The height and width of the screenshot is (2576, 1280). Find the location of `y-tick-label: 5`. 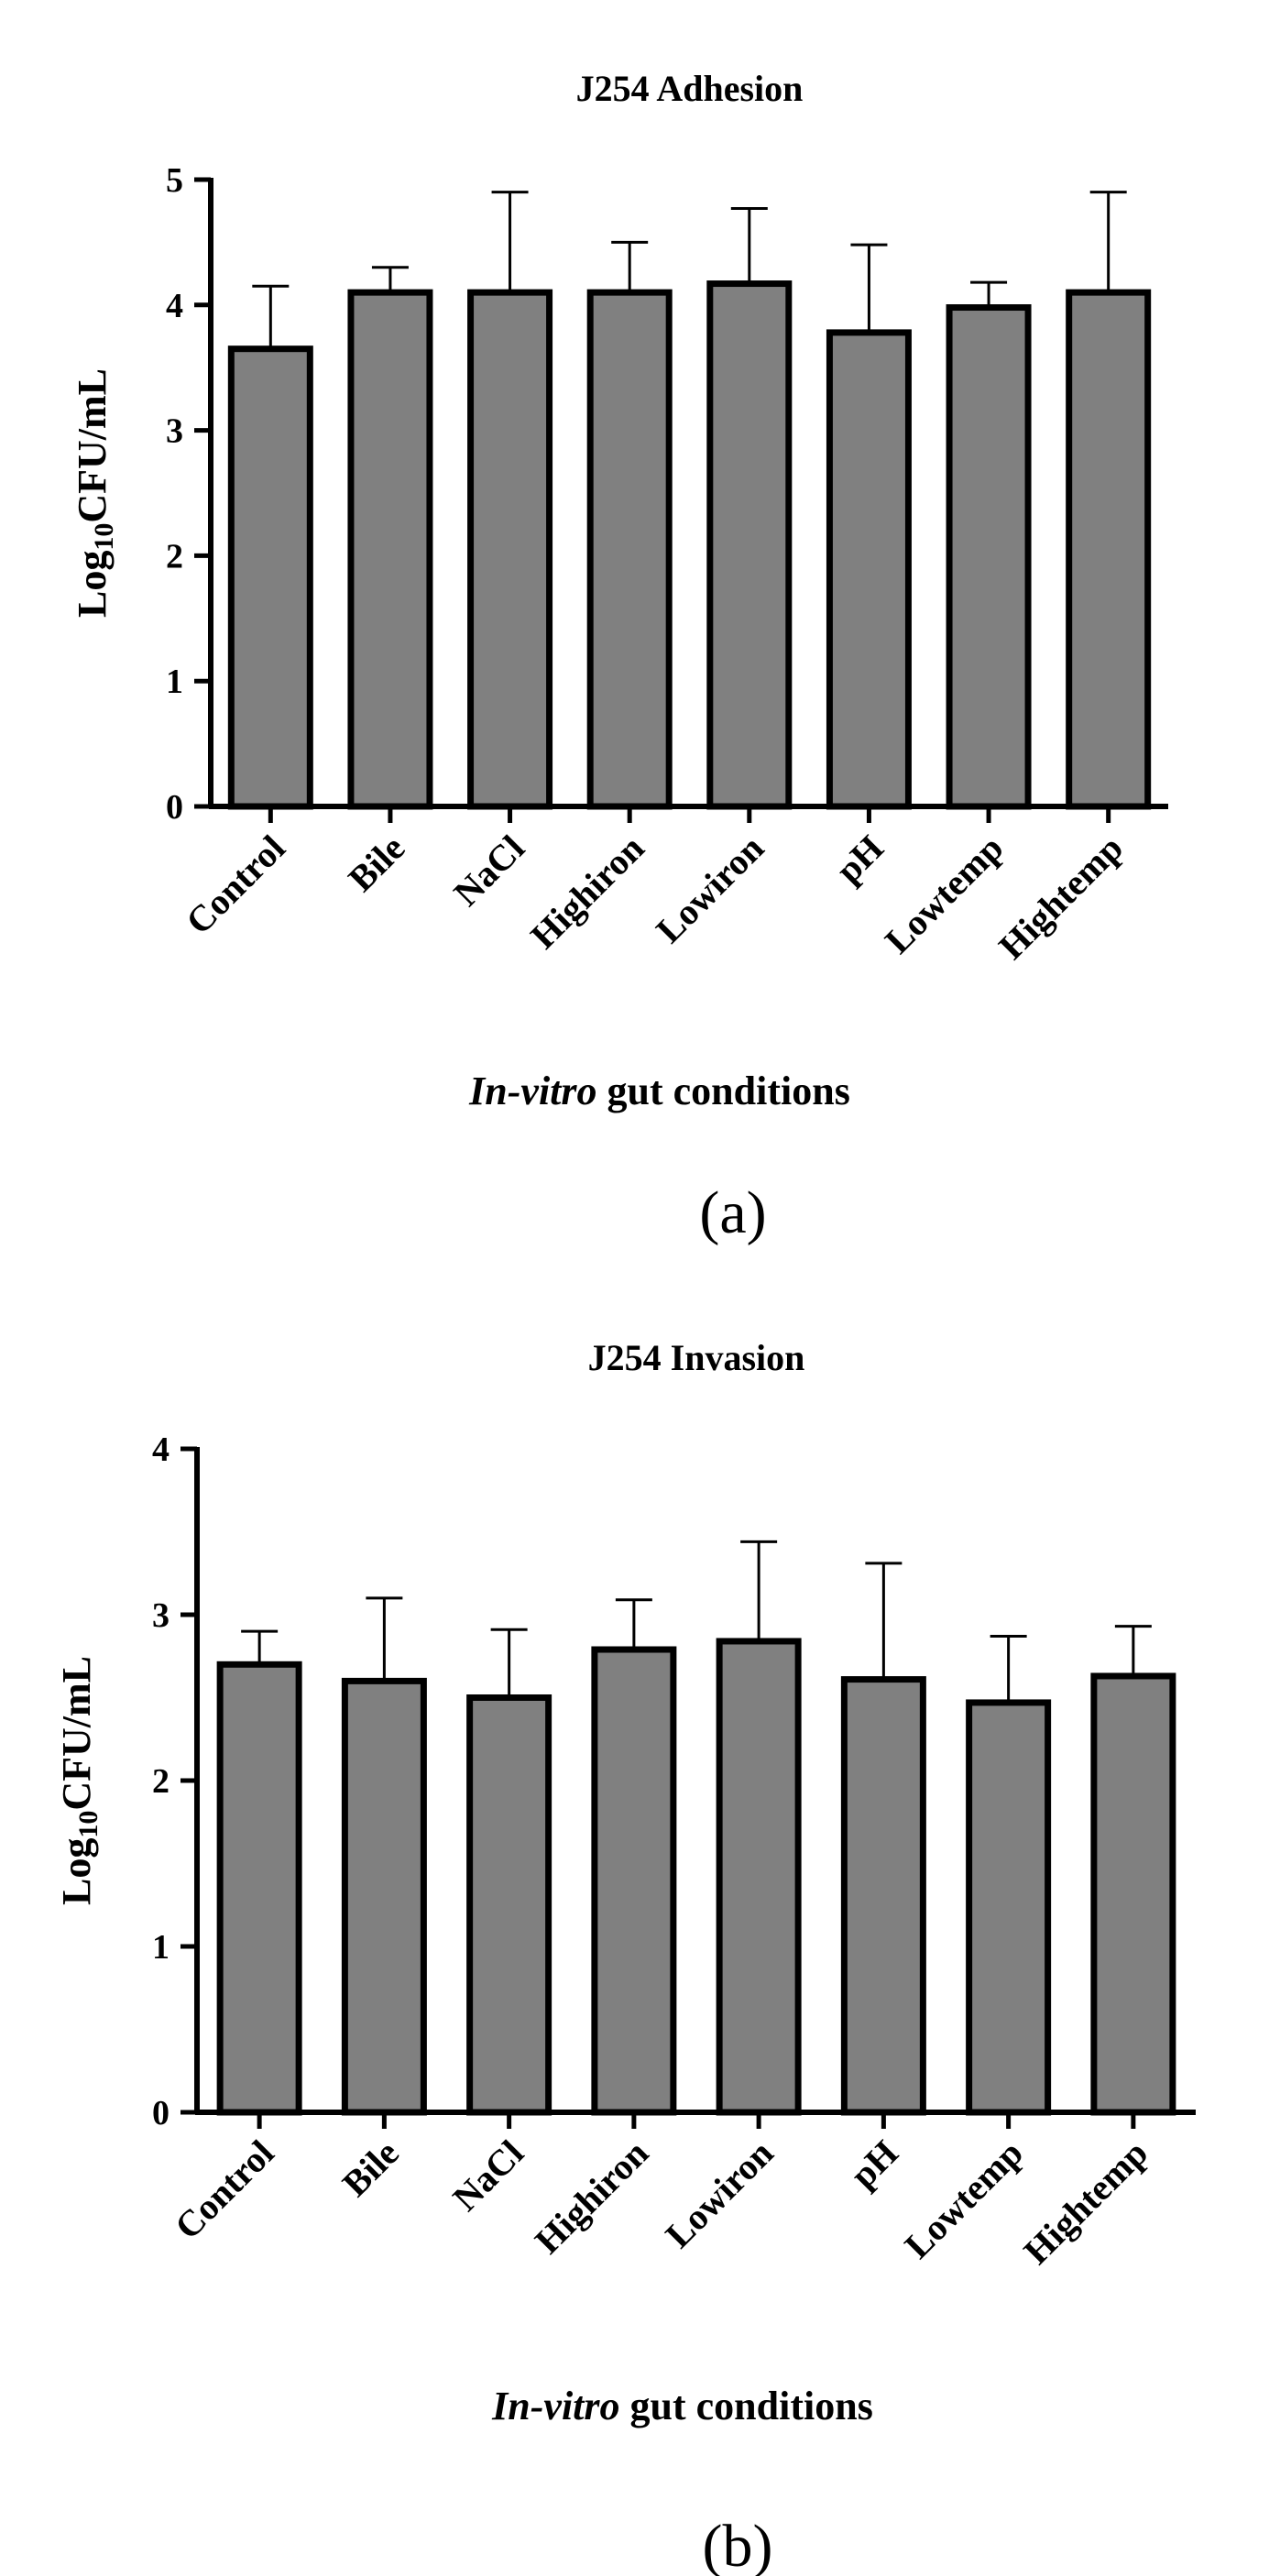

y-tick-label: 5 is located at coordinates (174, 180).